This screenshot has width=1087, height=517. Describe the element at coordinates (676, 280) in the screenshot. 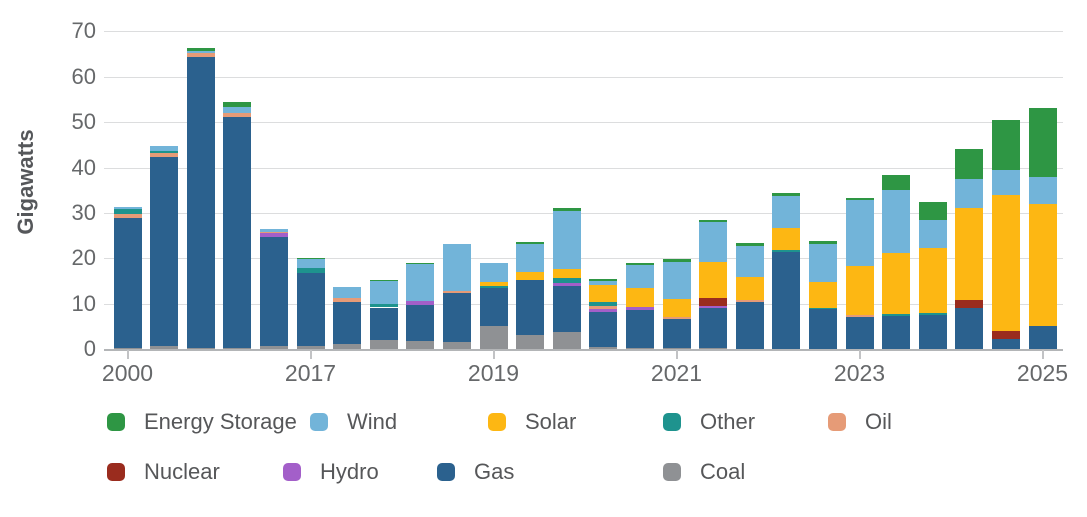

I see `bar-16-segment-wind` at that location.